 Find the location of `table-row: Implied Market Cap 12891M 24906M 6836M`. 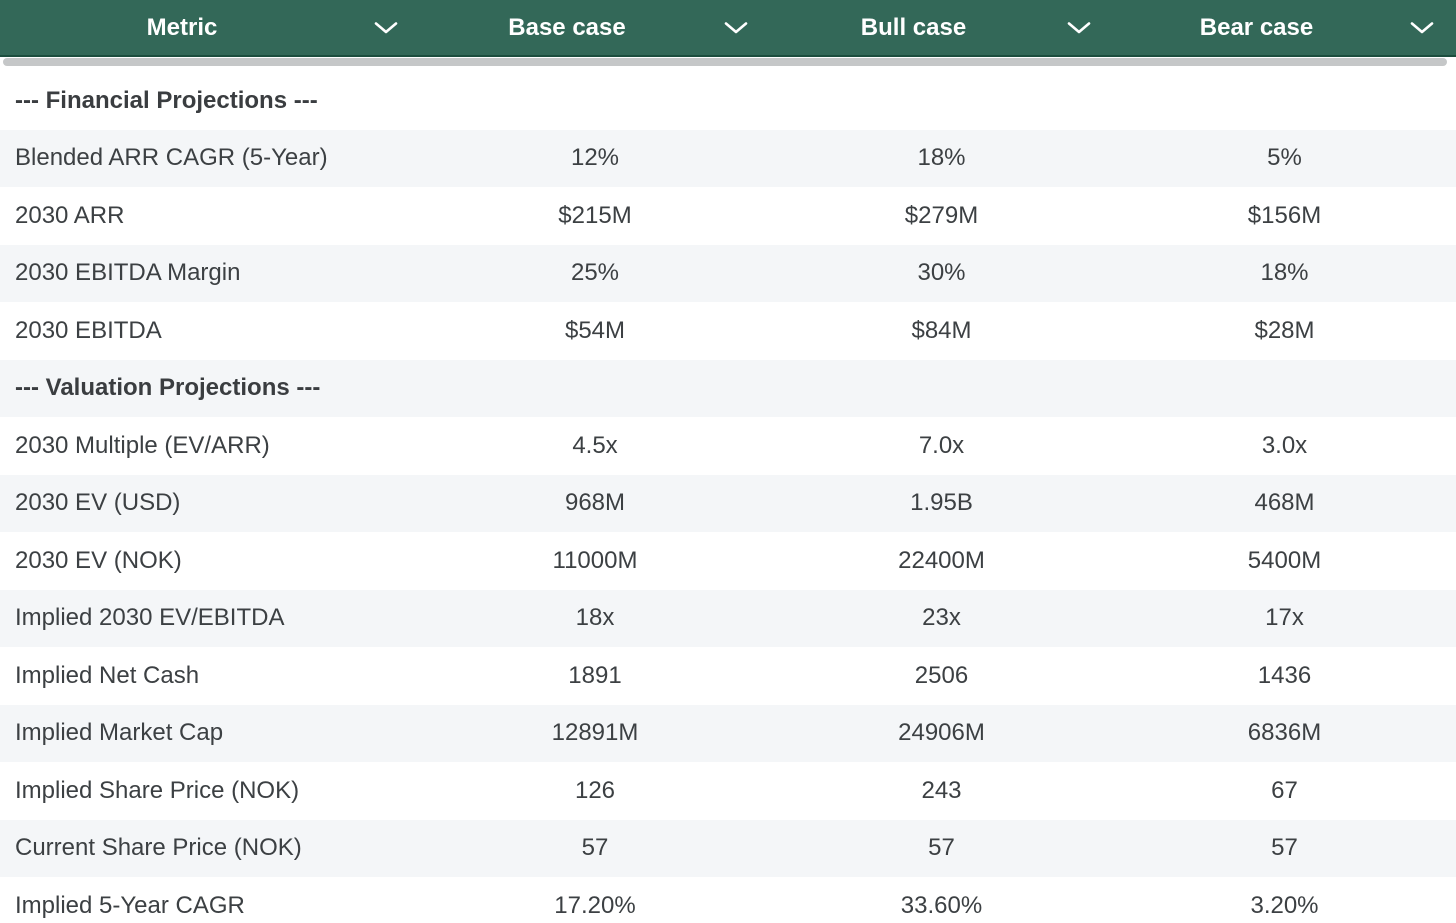

table-row: Implied Market Cap 12891M 24906M 6836M is located at coordinates (728, 733).